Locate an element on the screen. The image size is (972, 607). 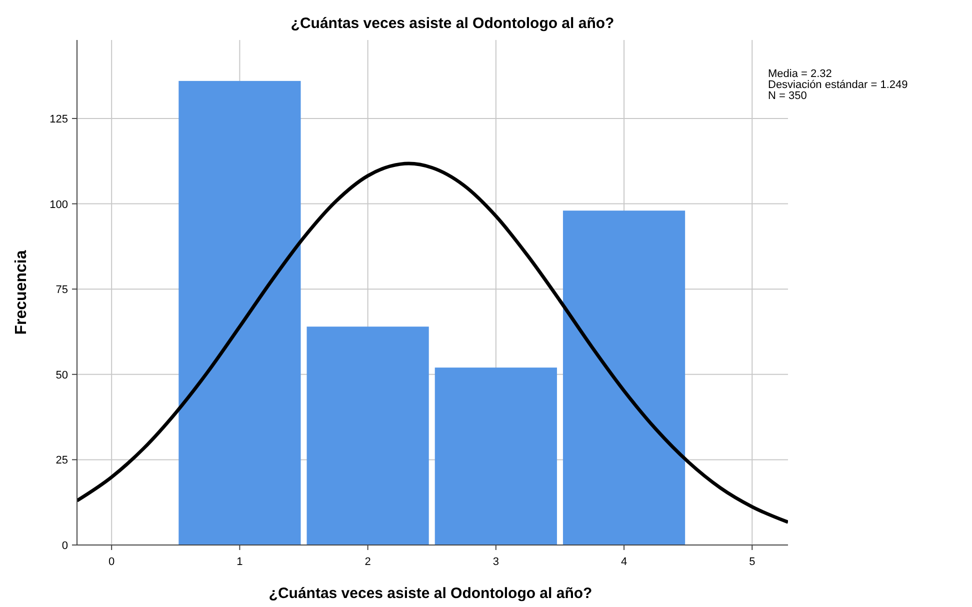
x-axis-title: ¿Cuántas veces asiste al Odontologo al año? is located at coordinates (430, 593).